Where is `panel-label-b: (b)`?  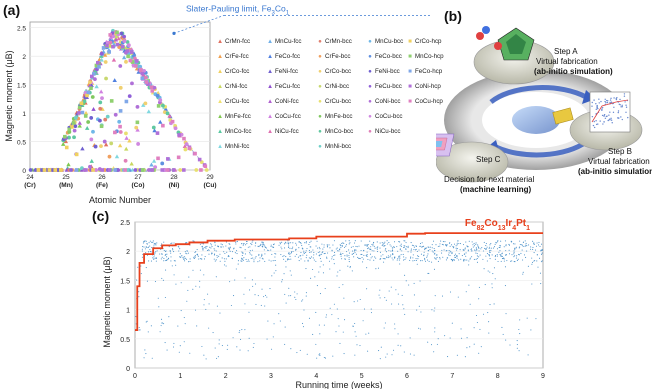 panel-label-b: (b) is located at coordinates (453, 16).